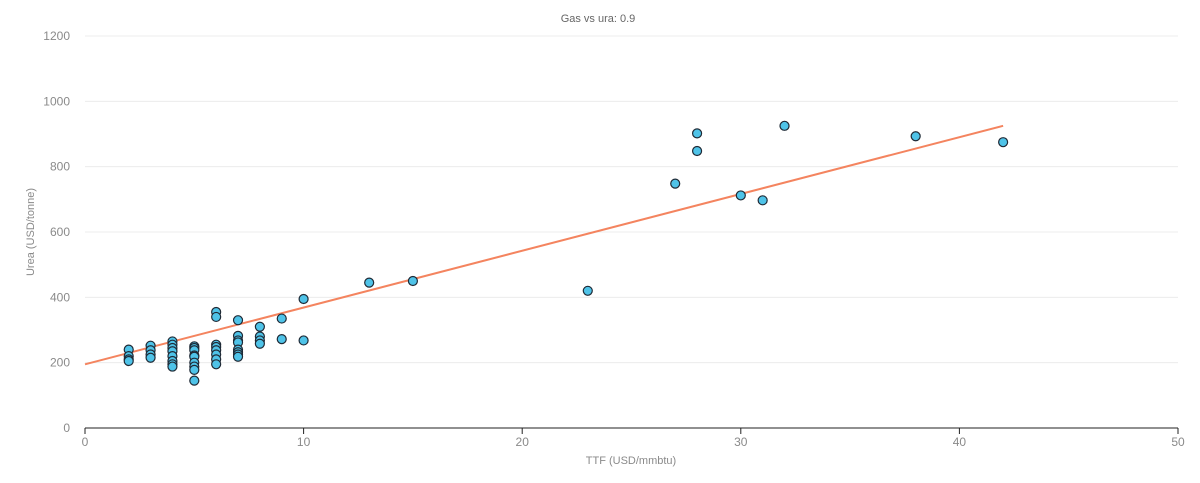 The width and height of the screenshot is (1200, 483). I want to click on y-tick-label-0: 0, so click(66, 428).